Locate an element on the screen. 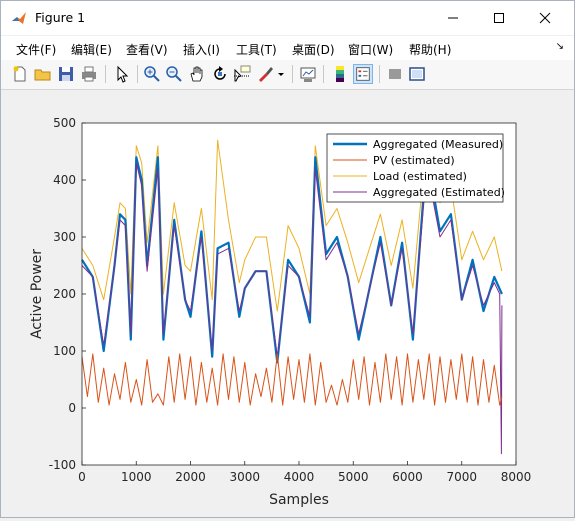 This screenshot has width=575, height=521. print-icon is located at coordinates (89, 74).